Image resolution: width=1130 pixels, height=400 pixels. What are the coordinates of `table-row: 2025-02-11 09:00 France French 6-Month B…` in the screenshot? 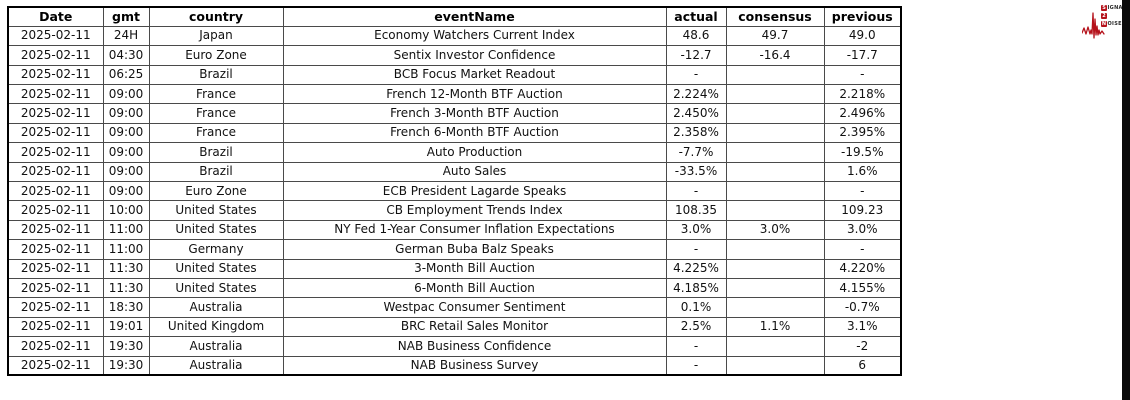 It's located at (454, 133).